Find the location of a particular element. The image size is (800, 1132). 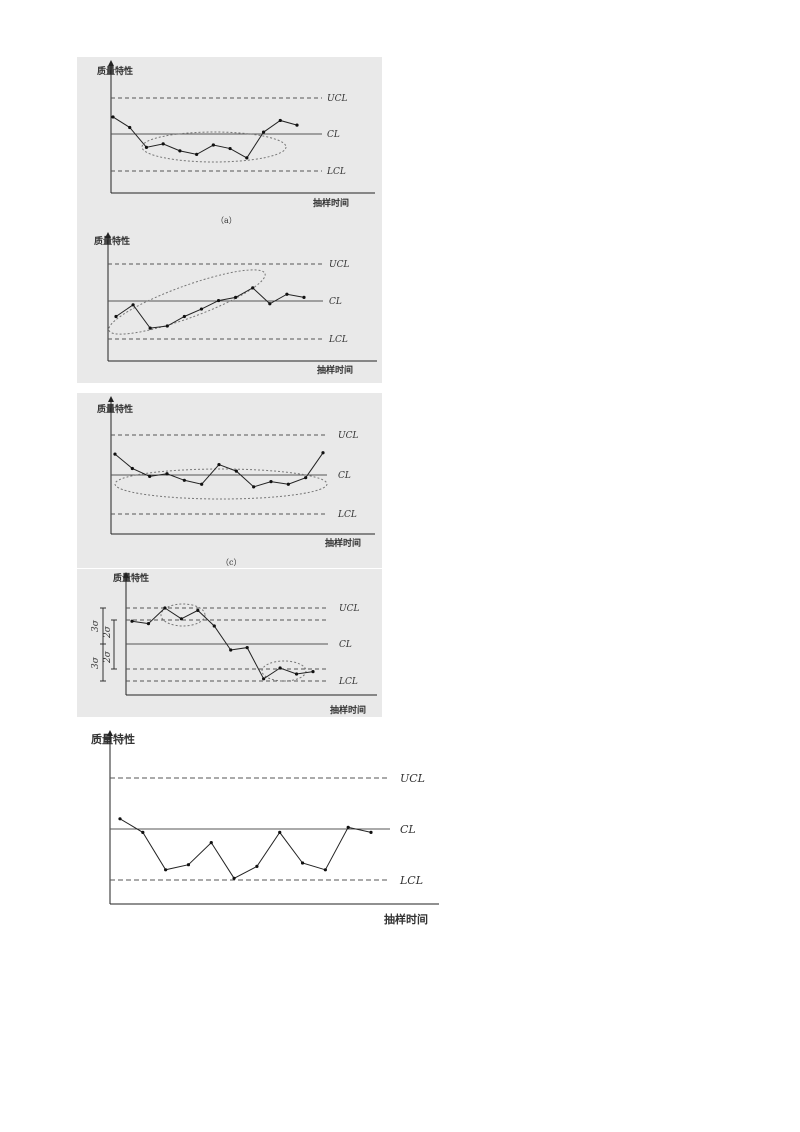

control-chart-b: 质量特性 抽样时间 UCL CL LCL is located at coordinates (229, 306).